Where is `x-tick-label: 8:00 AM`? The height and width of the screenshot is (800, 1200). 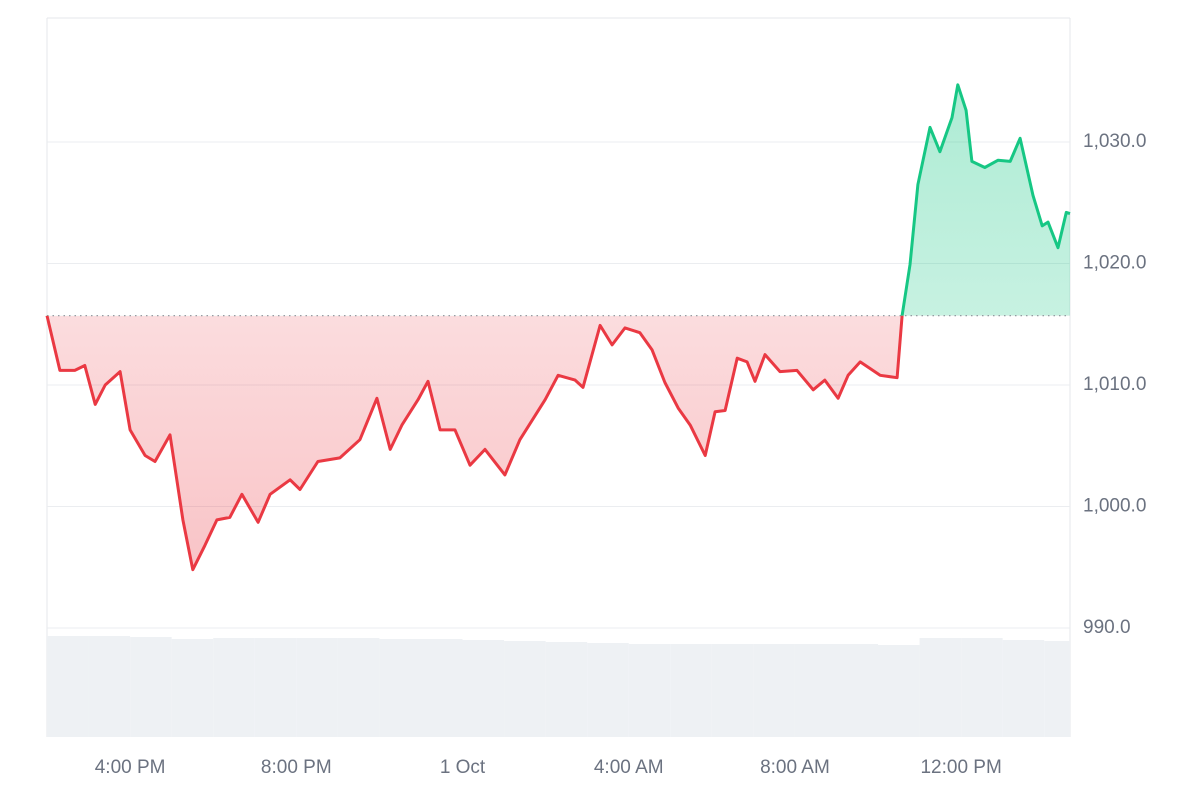
x-tick-label: 8:00 AM is located at coordinates (795, 767).